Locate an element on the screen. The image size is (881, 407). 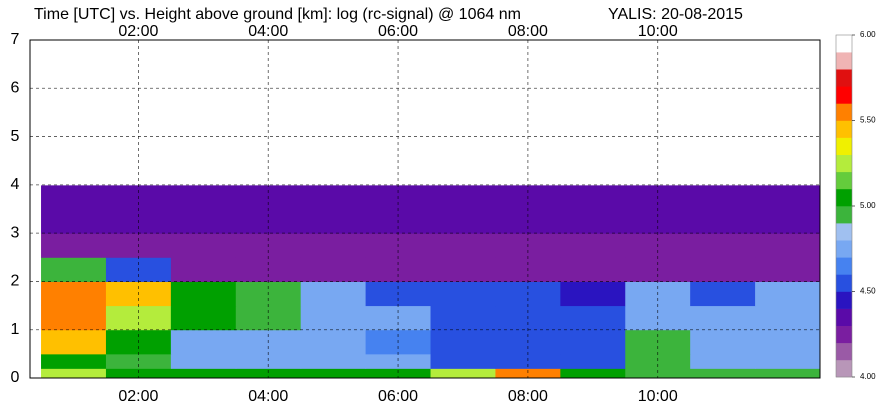
y-tick-label: 1 is located at coordinates (15, 329).